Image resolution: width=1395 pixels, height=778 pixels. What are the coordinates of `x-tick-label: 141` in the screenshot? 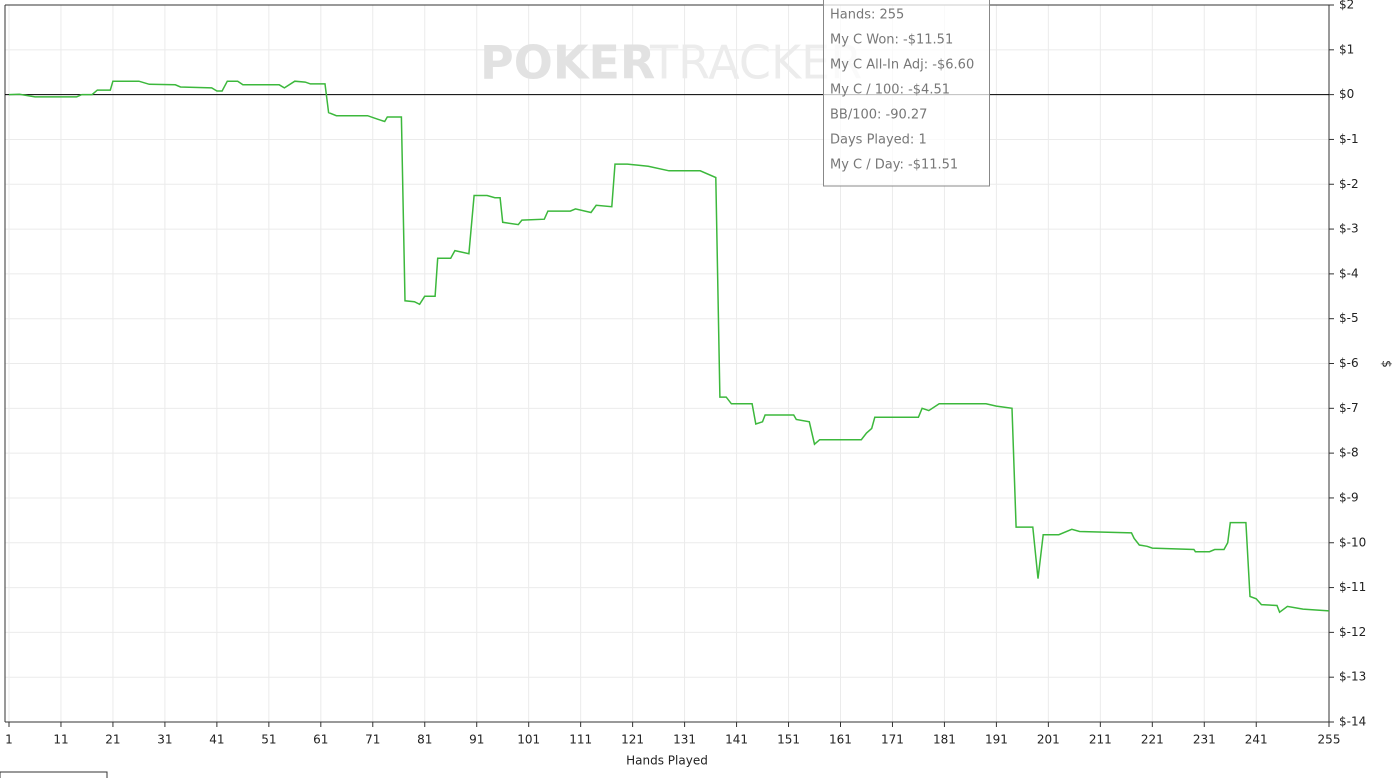 It's located at (736, 740).